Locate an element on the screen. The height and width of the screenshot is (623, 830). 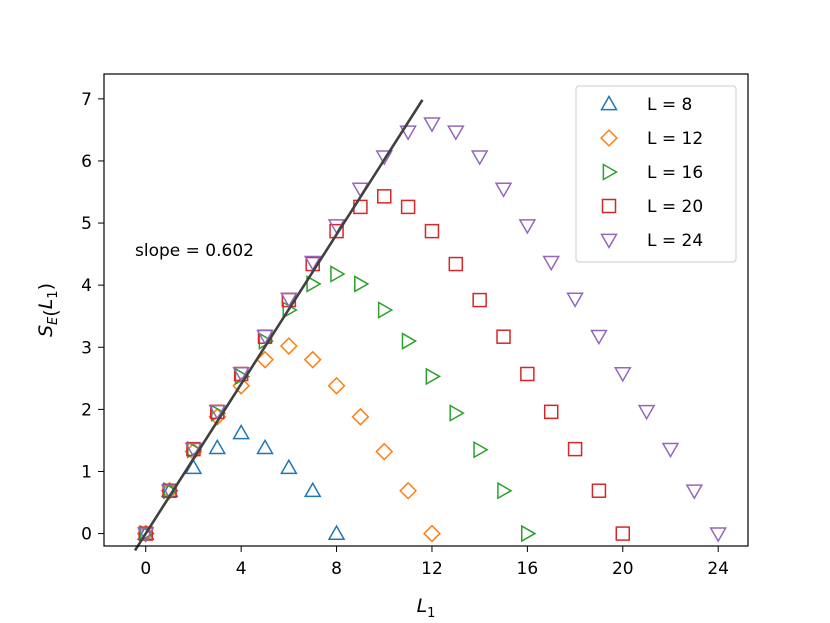
legend-entry: L = 12 is located at coordinates (651, 139).